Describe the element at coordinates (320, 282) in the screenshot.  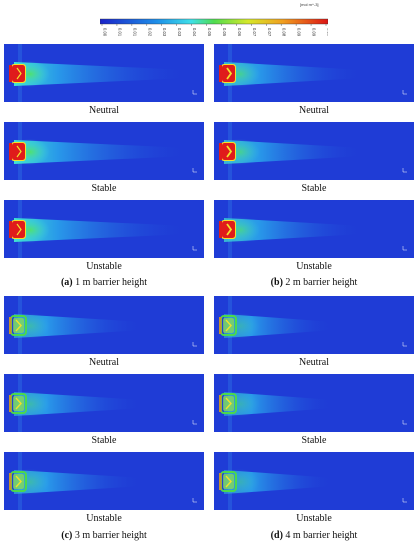
I see `subfigure-text: 2 m barrier height` at that location.